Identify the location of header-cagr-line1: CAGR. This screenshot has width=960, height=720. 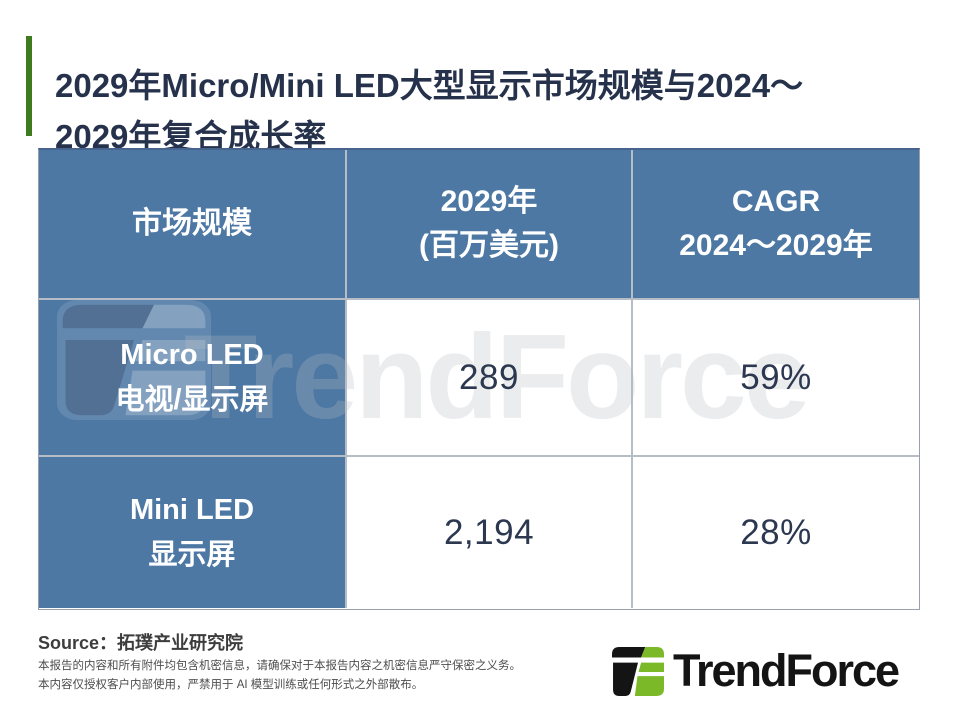
(776, 201).